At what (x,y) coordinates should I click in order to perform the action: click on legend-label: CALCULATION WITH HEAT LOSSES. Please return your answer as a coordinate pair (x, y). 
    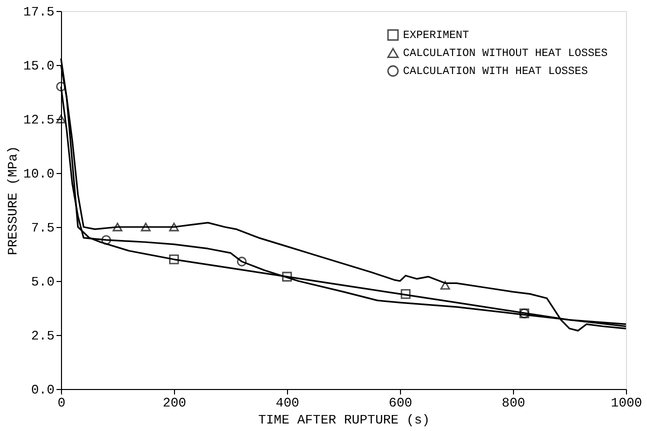
    Looking at the image, I should click on (495, 72).